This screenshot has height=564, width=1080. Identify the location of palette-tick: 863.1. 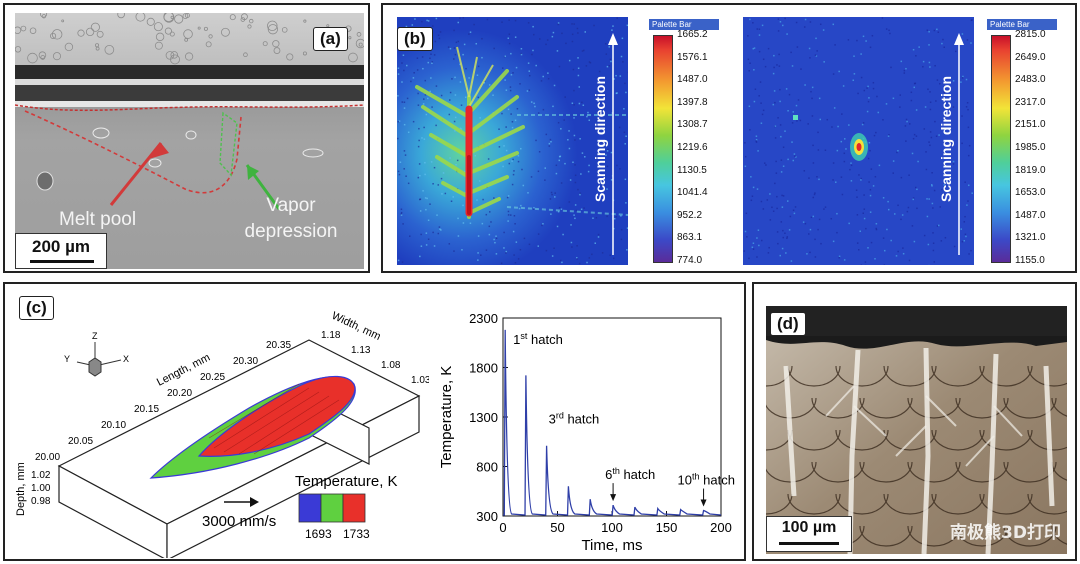
(690, 238).